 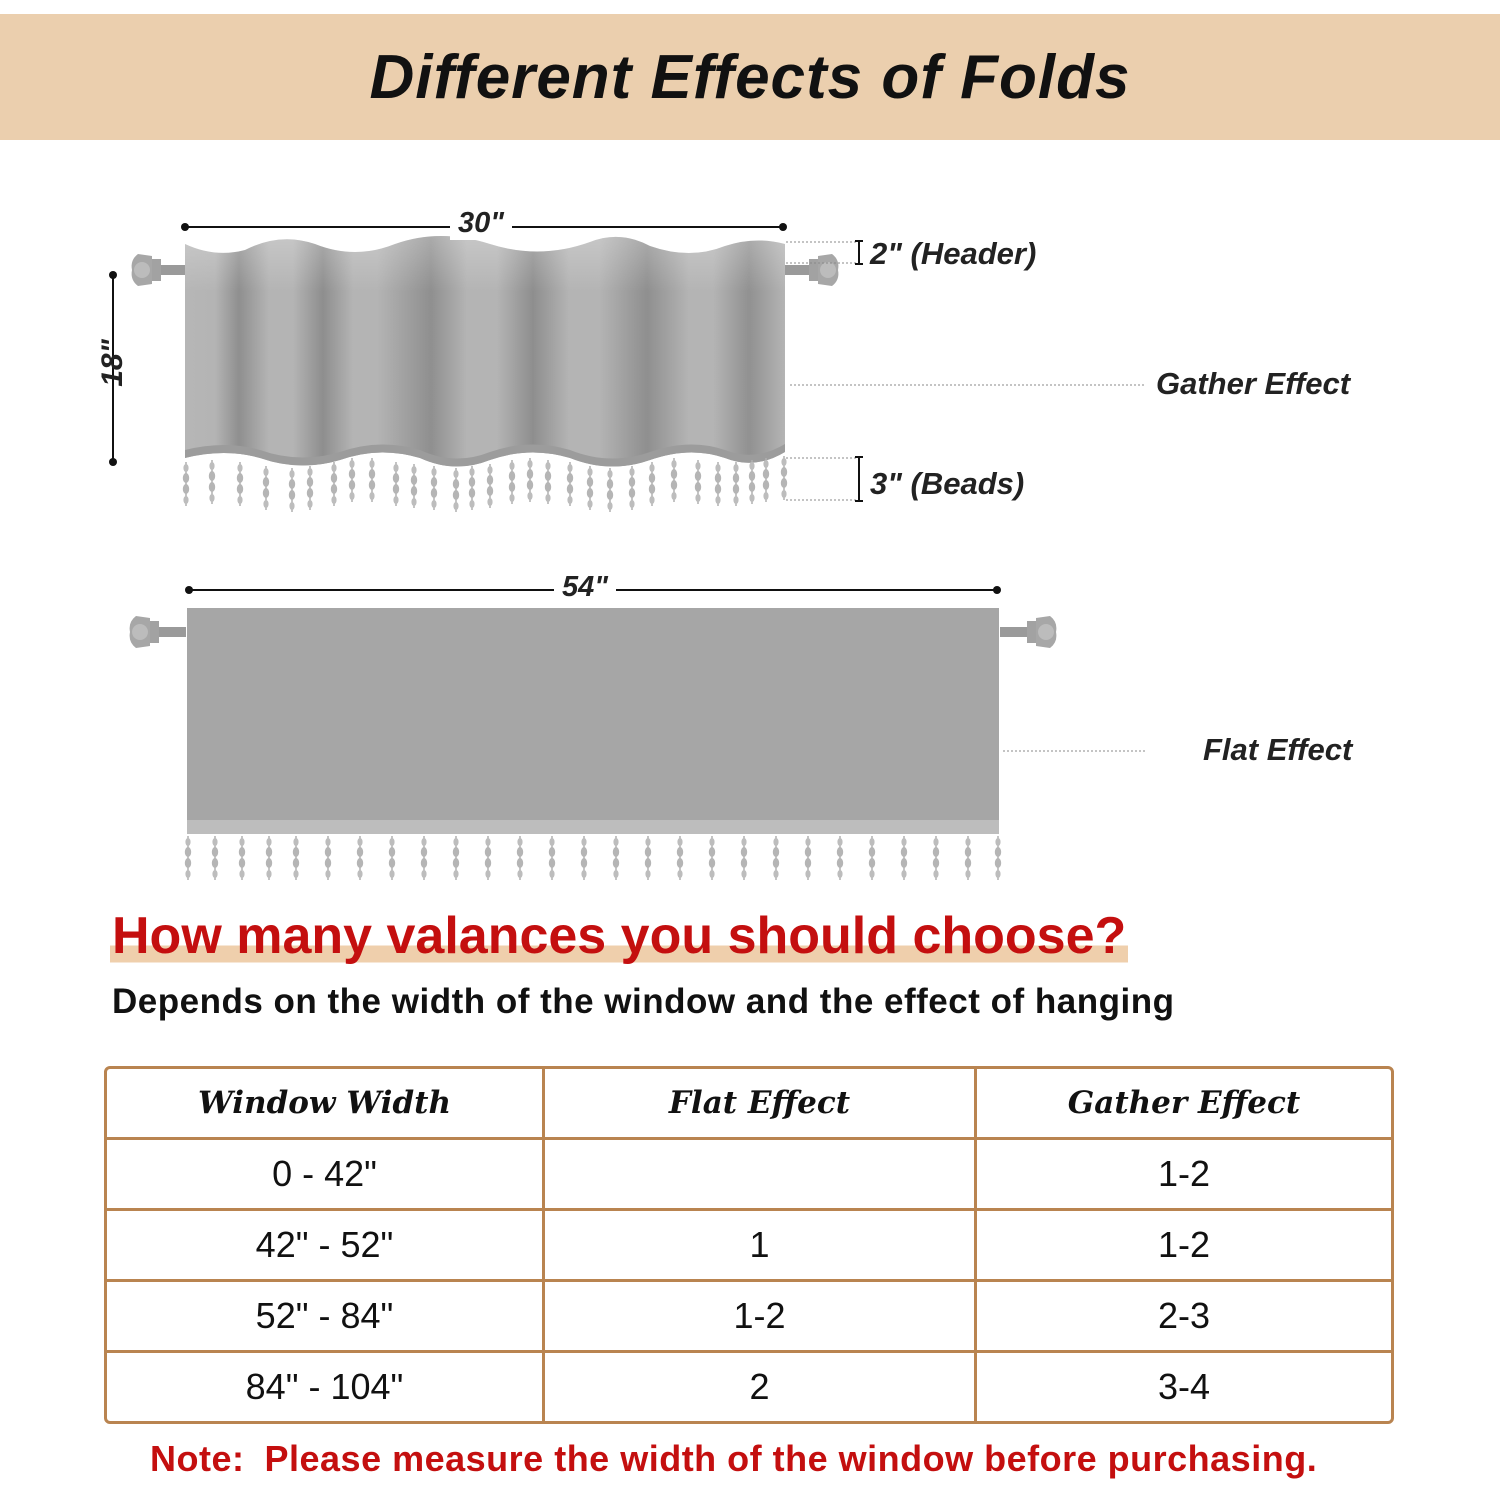 I want to click on question-heading: How many valances you should choose?, so click(x=619, y=936).